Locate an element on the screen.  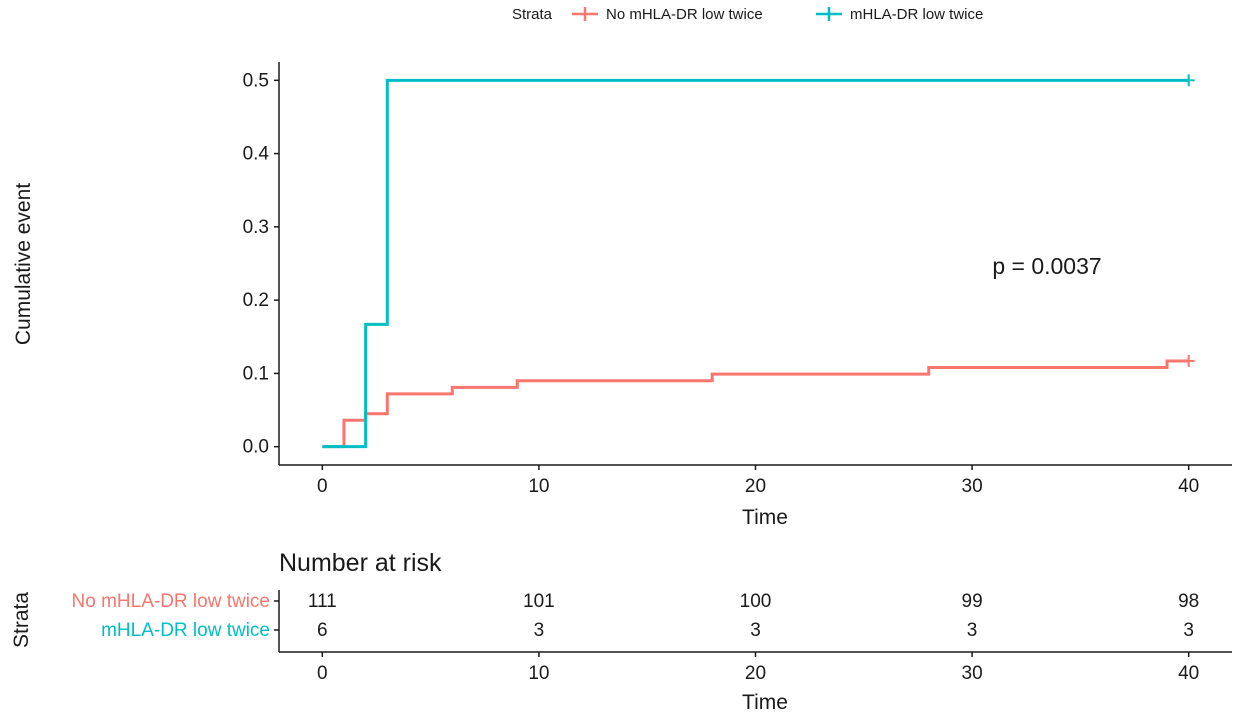
risk-cell-mhla-dr-low-twice: 6 is located at coordinates (322, 630).